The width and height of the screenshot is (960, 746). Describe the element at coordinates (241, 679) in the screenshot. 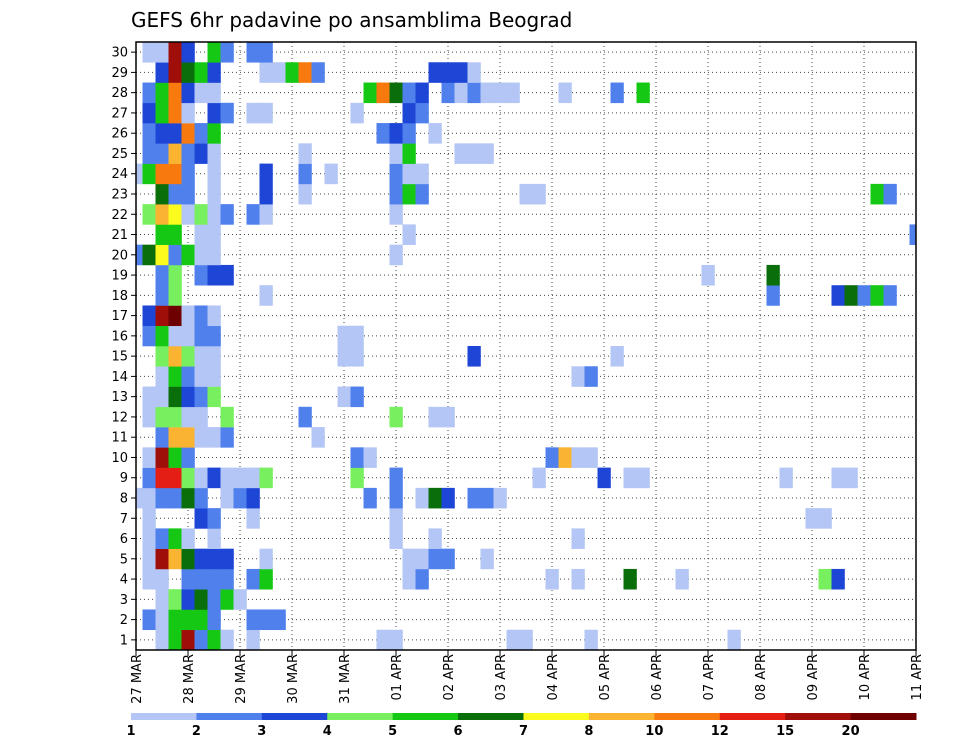

I see `x-tick-label: 29 MAR` at that location.